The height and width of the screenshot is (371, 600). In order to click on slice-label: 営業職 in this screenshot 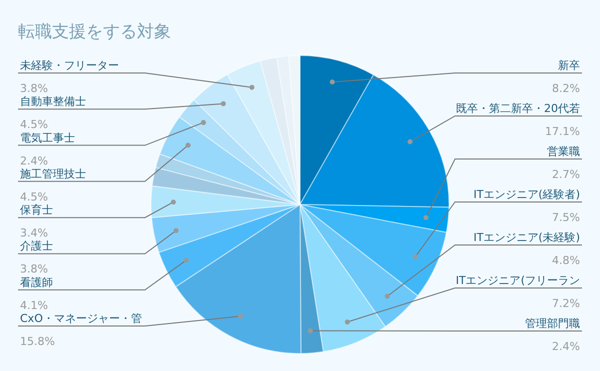, I will do `click(563, 151)`.